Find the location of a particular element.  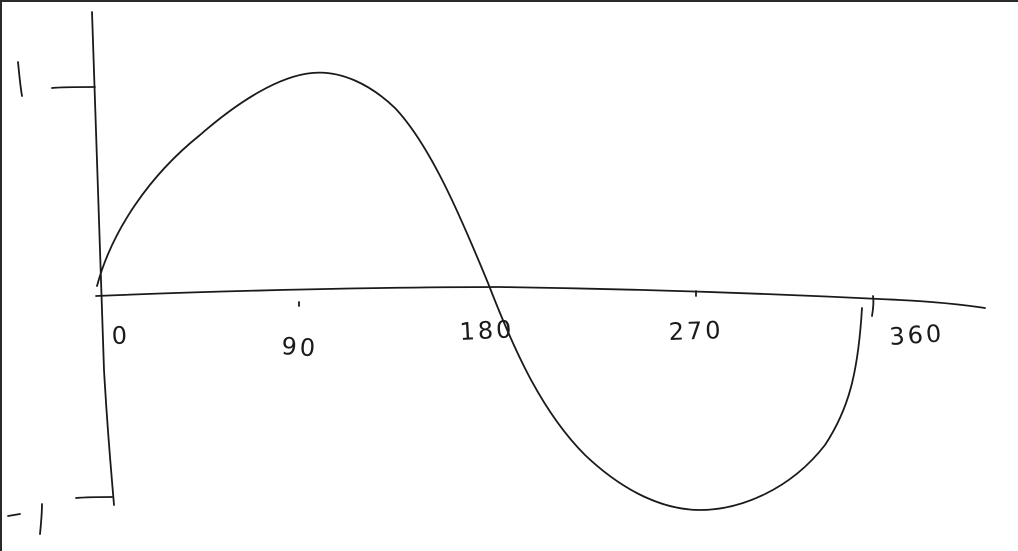

y-tick-label-1-stroke is located at coordinates (20, 79).